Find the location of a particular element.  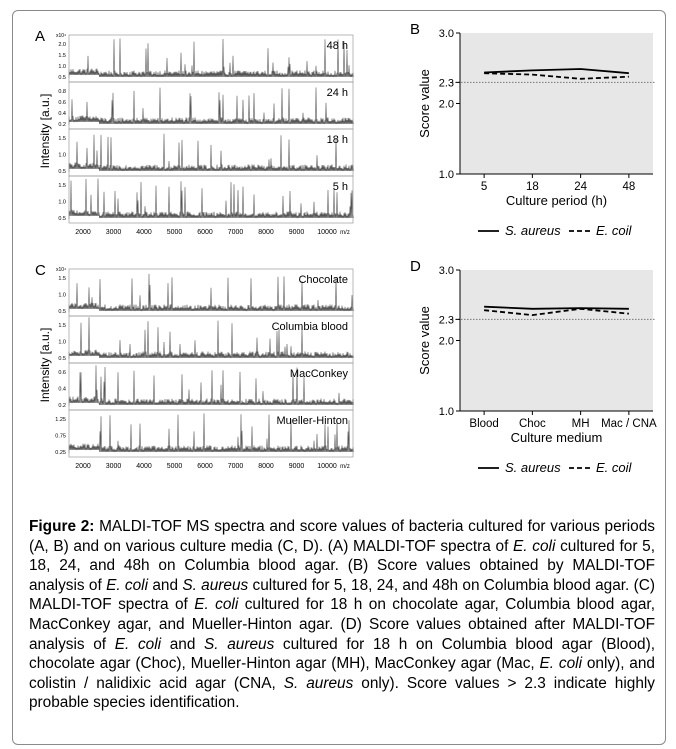

legend-label-s-aureus: S. aureus is located at coordinates (533, 467).